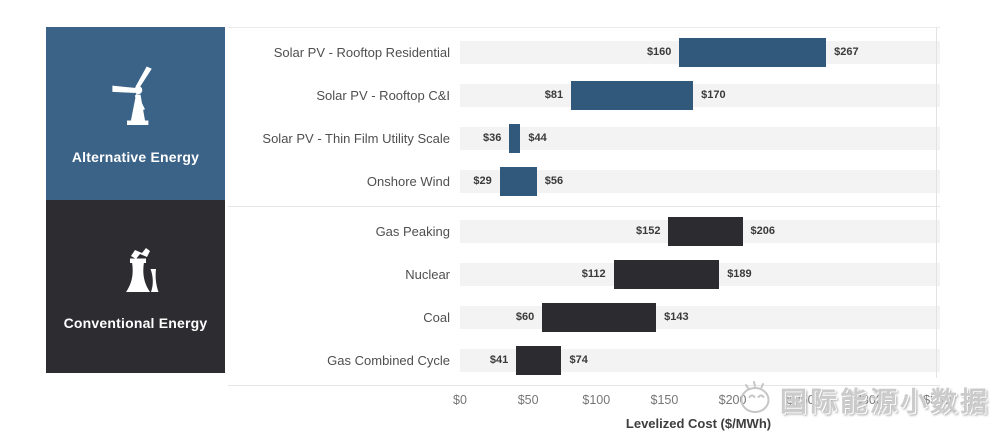 The image size is (996, 442). I want to click on bar-track: $112 $189, so click(700, 274).